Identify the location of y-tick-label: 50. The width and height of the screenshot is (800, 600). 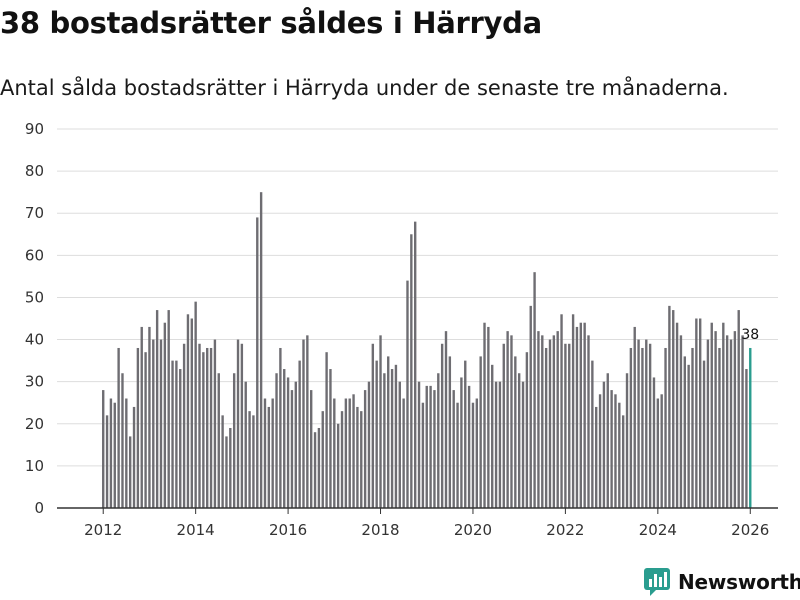
(34, 297).